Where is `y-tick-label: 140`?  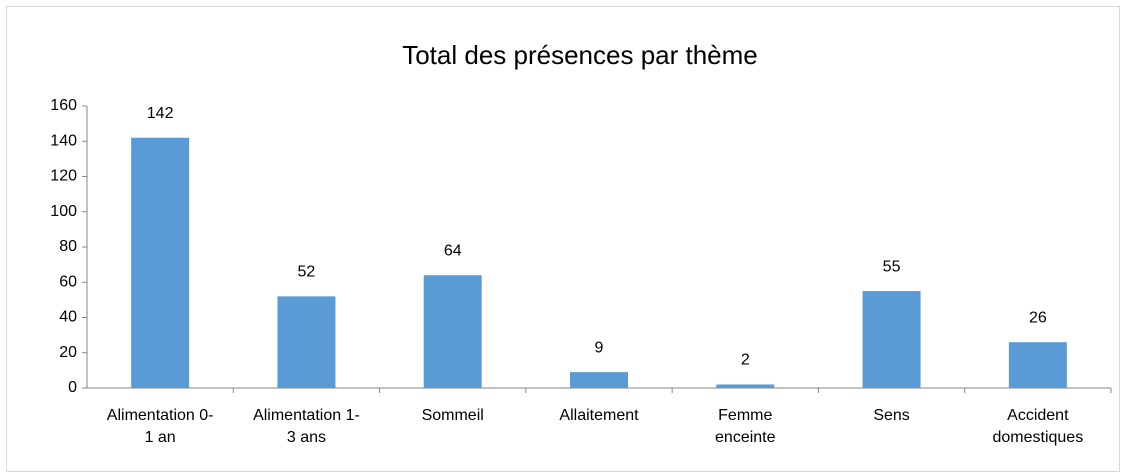
y-tick-label: 140 is located at coordinates (63, 140).